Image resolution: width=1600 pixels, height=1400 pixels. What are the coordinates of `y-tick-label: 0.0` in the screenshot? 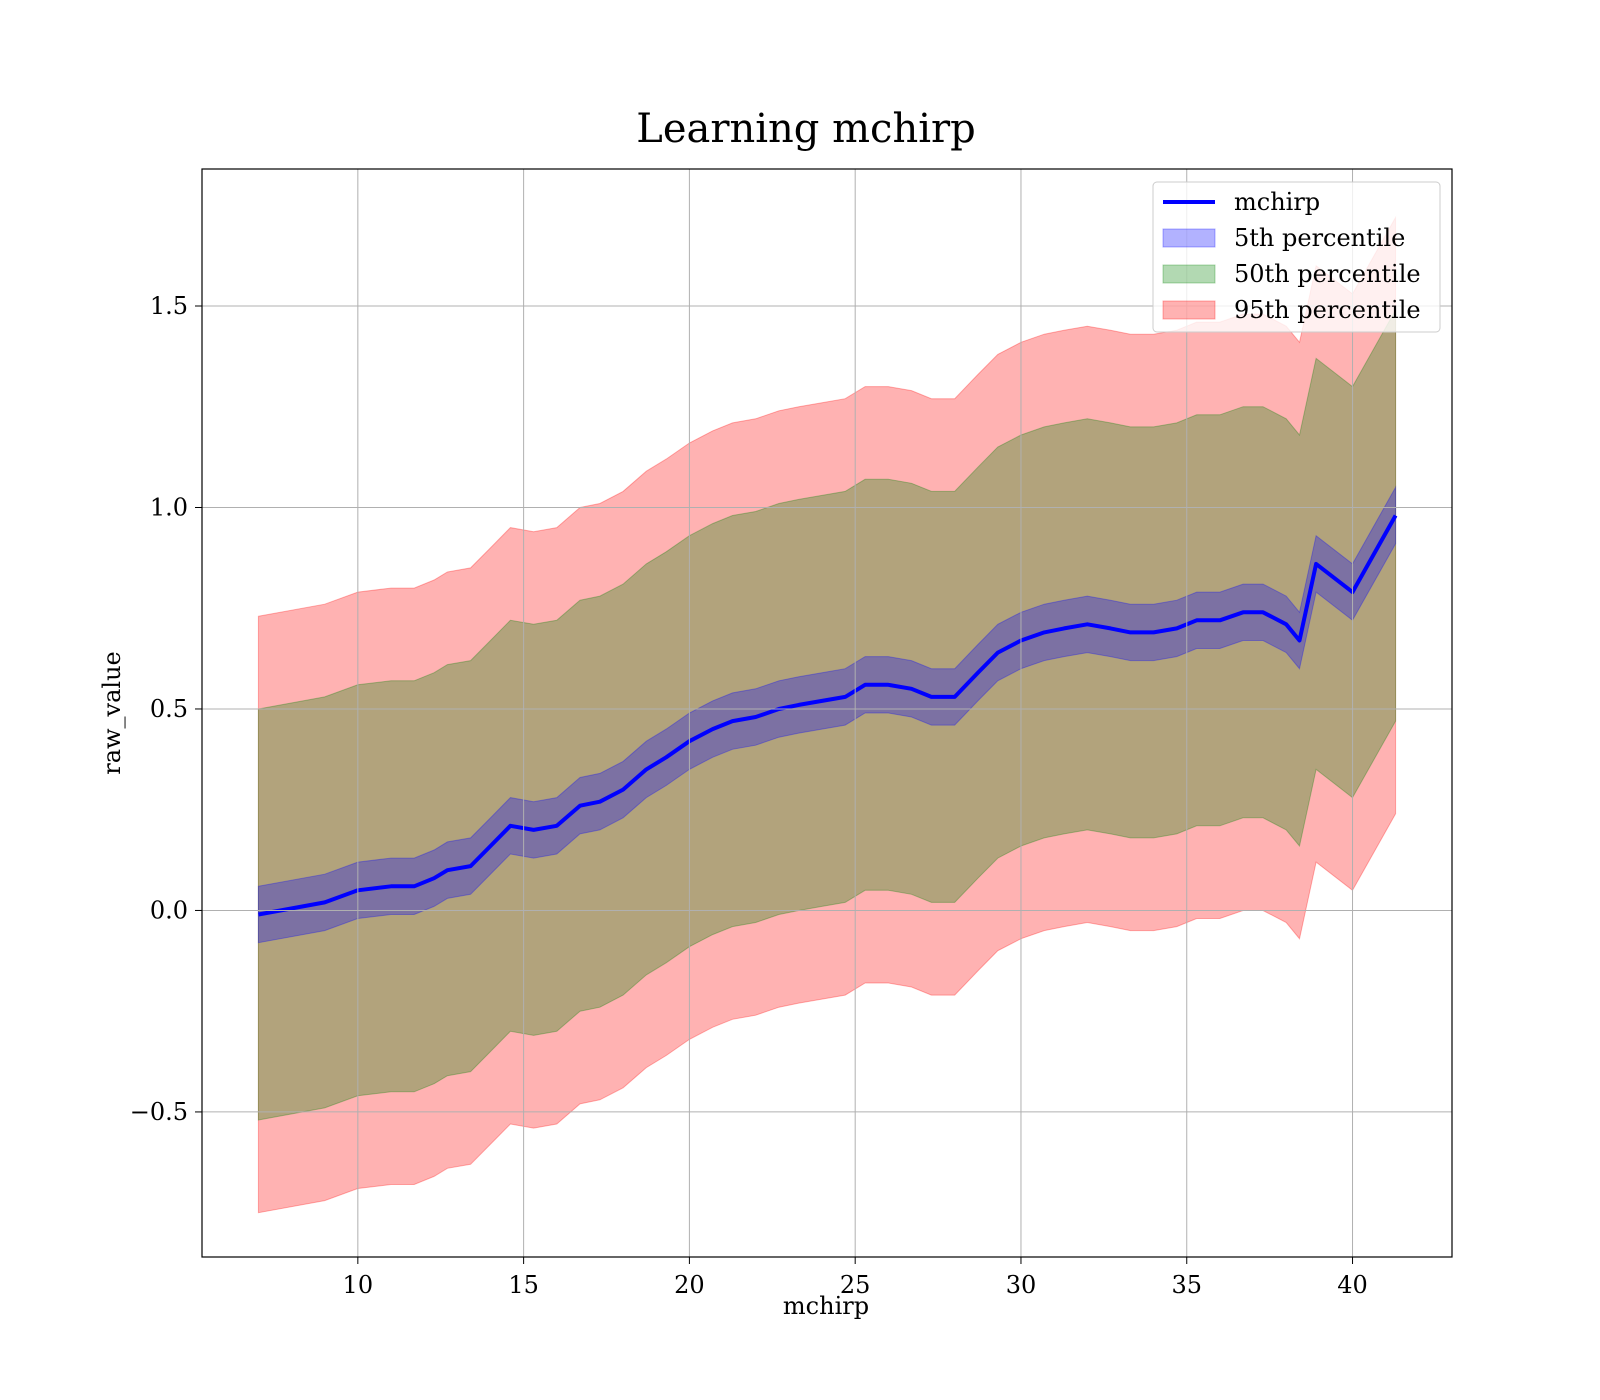 It's located at (169, 910).